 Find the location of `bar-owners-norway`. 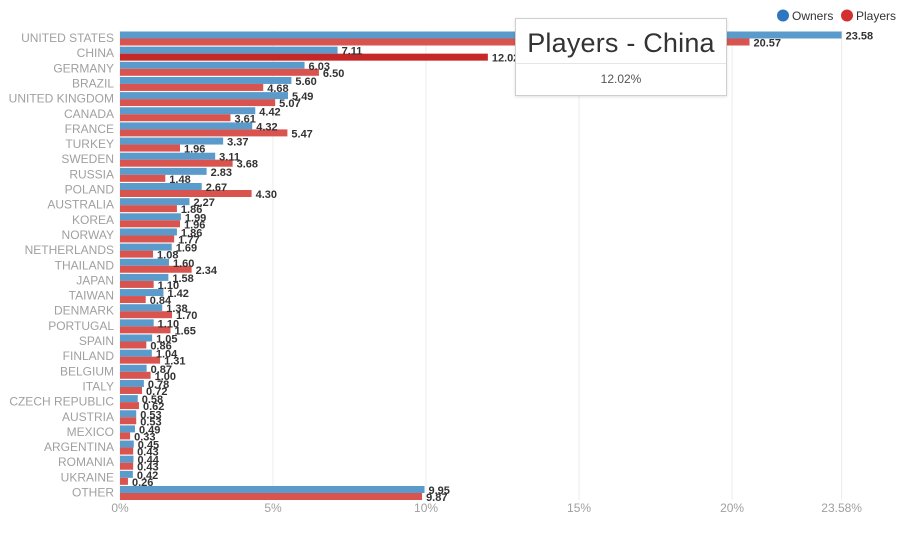

bar-owners-norway is located at coordinates (148, 232).